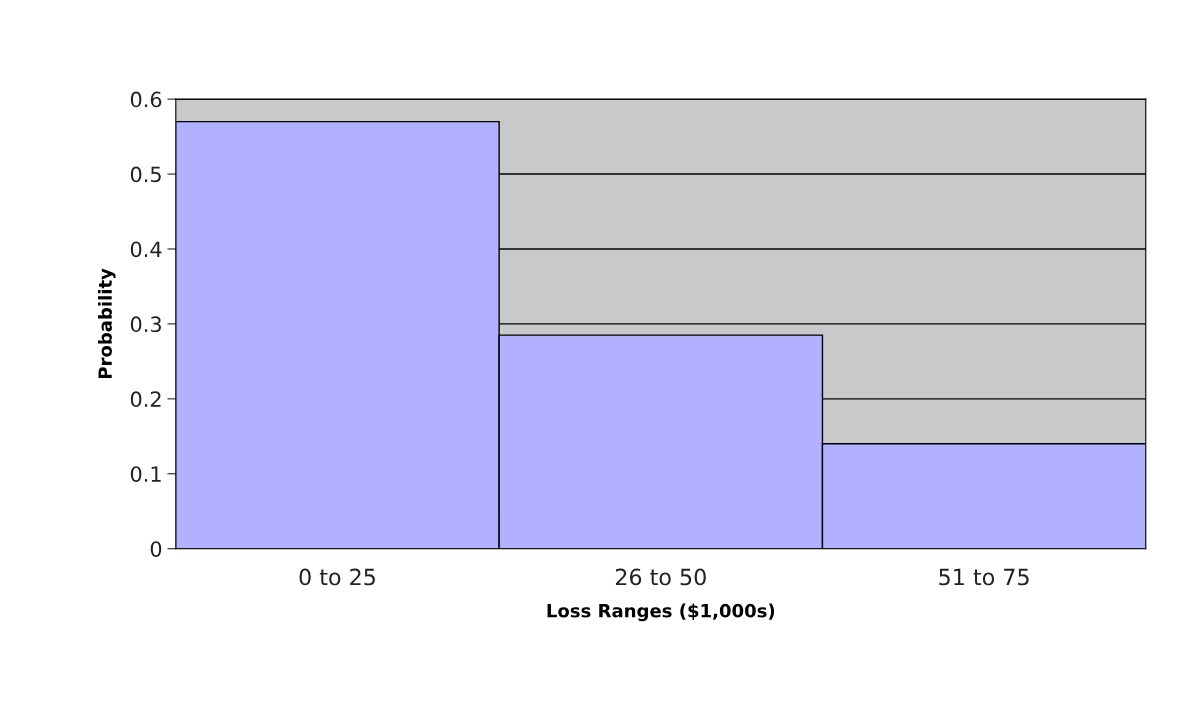 This screenshot has height=708, width=1196. What do you see at coordinates (156, 549) in the screenshot?
I see `y-tick-label: 0` at bounding box center [156, 549].